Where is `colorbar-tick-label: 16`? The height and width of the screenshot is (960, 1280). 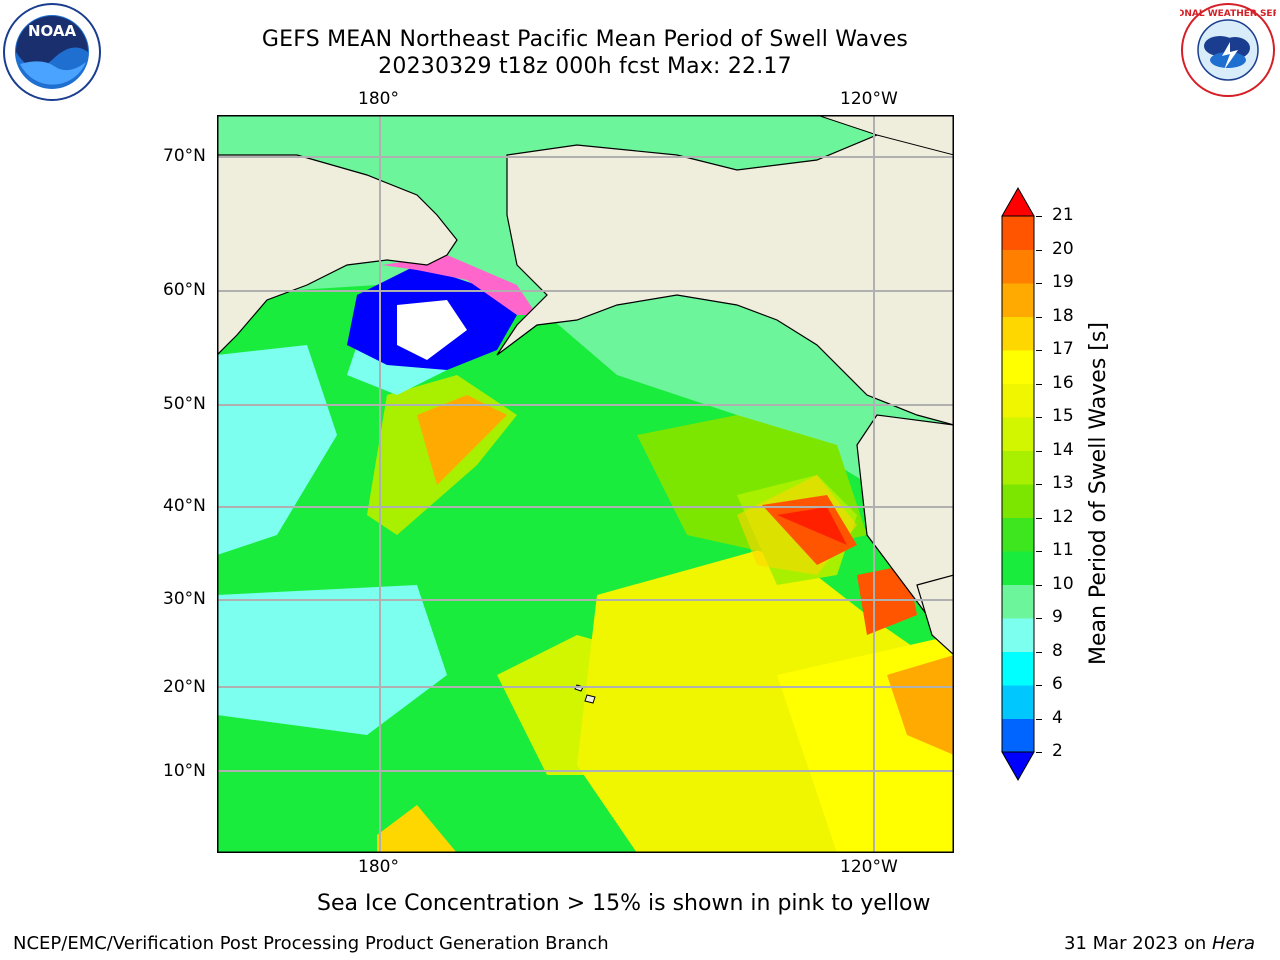 colorbar-tick-label: 16 is located at coordinates (1063, 382).